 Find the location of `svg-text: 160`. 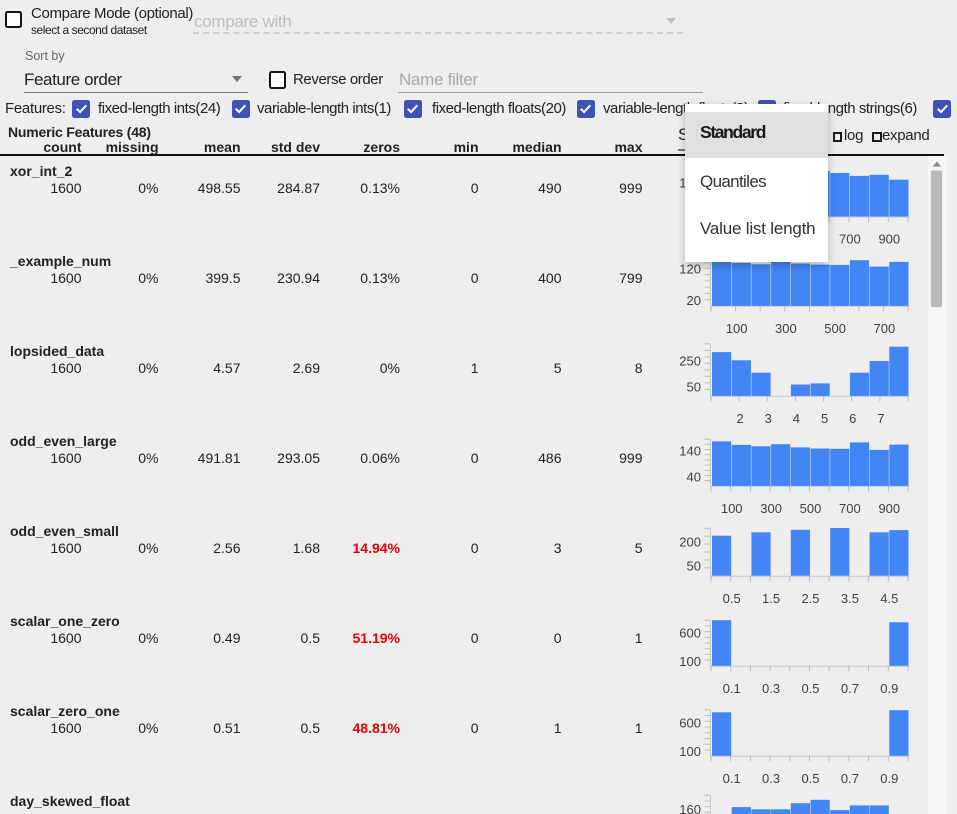

svg-text: 160 is located at coordinates (690, 808).